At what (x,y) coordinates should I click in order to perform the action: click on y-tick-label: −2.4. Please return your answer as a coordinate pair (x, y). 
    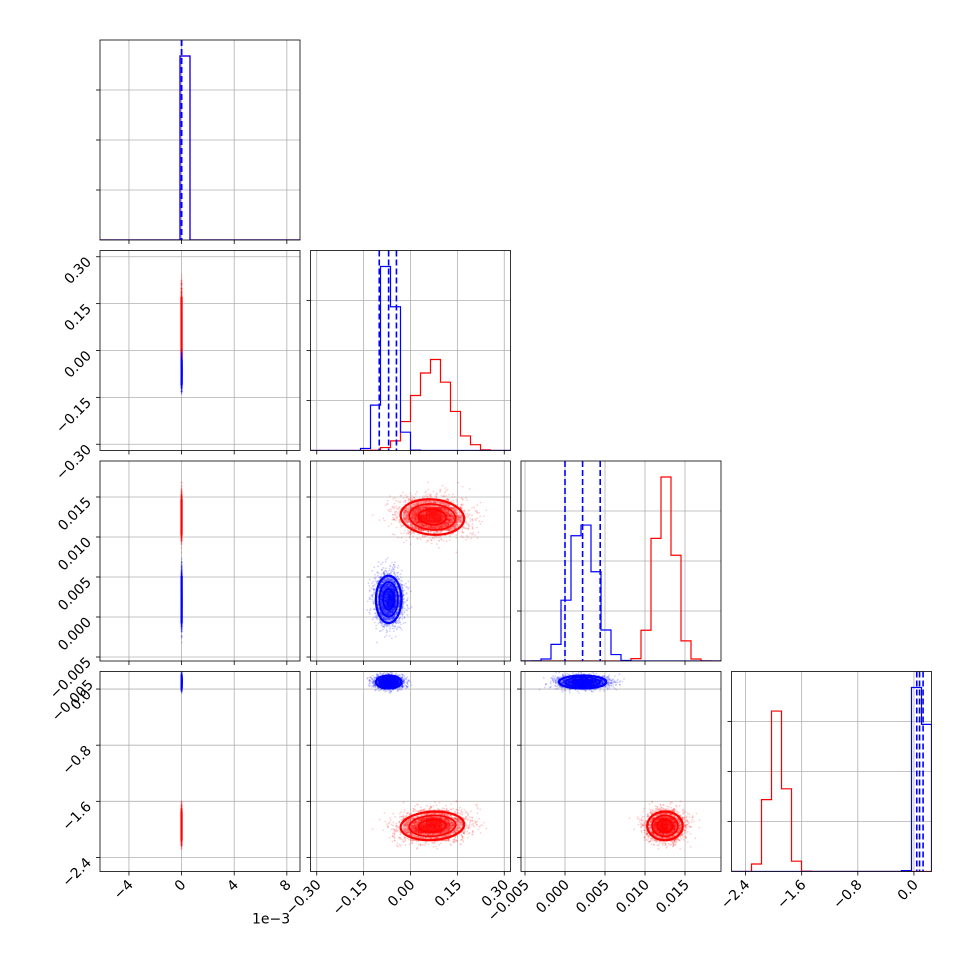
    Looking at the image, I should click on (76, 872).